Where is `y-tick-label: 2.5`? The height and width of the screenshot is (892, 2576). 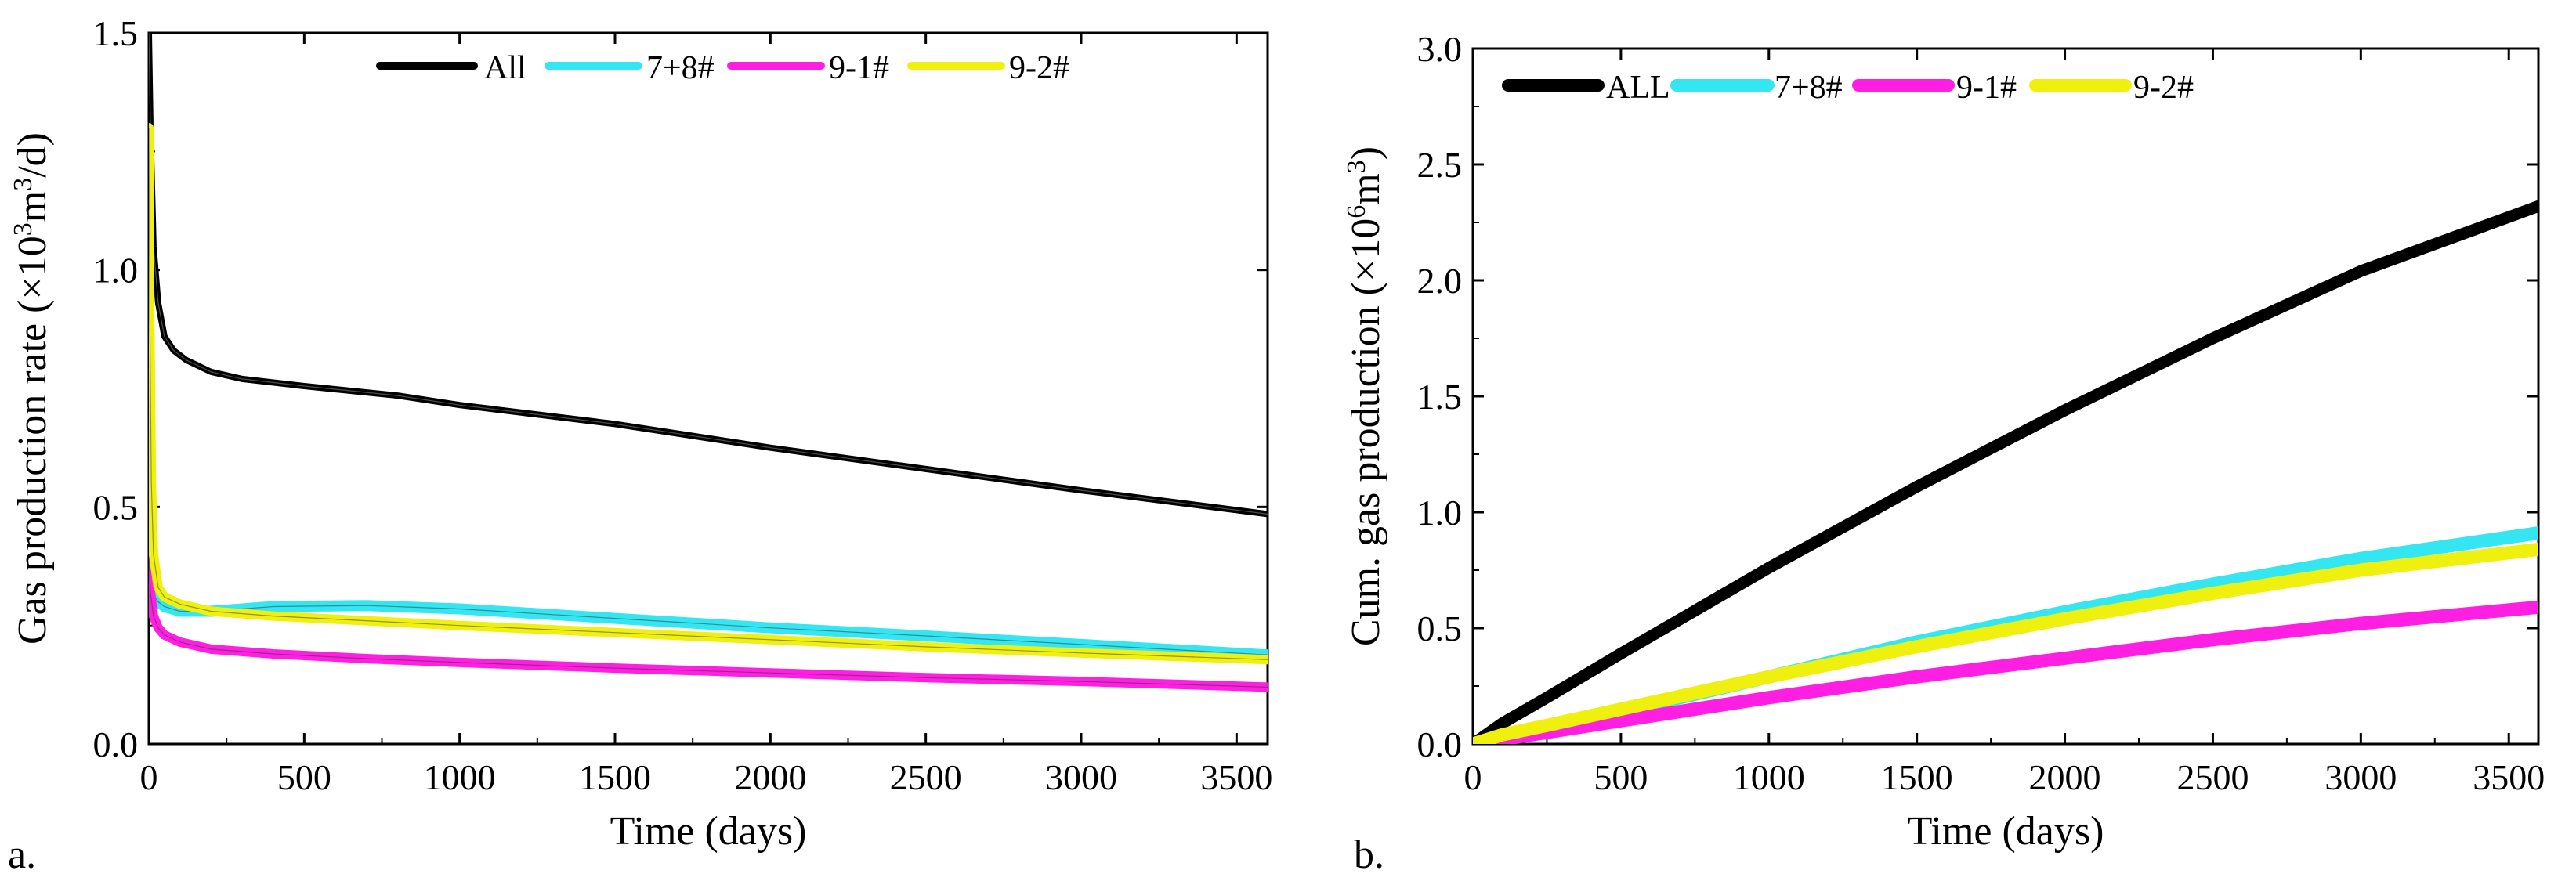 y-tick-label: 2.5 is located at coordinates (1440, 165).